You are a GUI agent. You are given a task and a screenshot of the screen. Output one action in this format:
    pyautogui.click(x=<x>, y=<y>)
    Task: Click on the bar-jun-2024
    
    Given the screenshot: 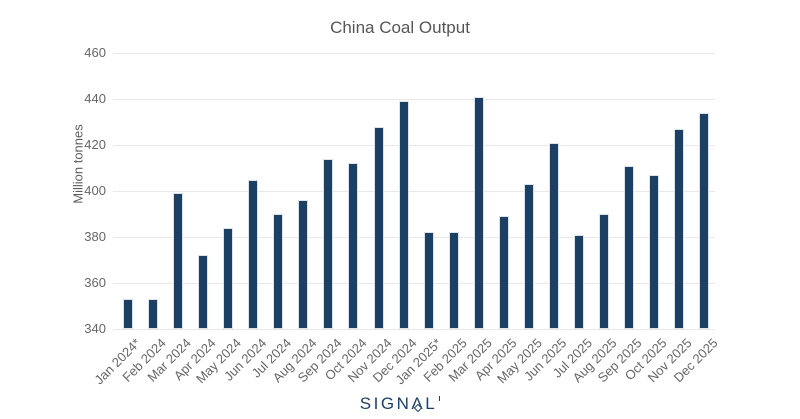 What is the action you would take?
    pyautogui.click(x=253, y=254)
    